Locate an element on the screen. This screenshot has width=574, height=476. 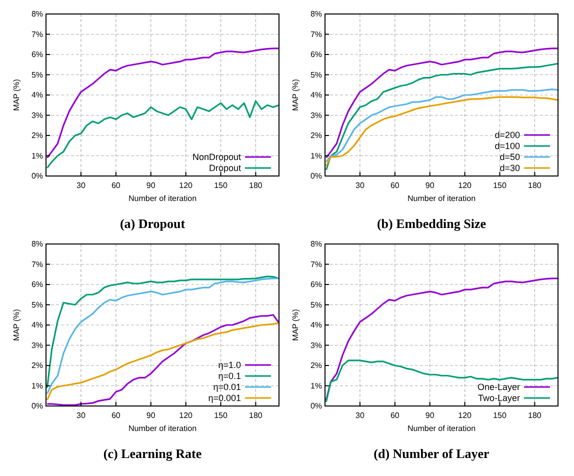
legend-label: η=0.01 is located at coordinates (227, 387).